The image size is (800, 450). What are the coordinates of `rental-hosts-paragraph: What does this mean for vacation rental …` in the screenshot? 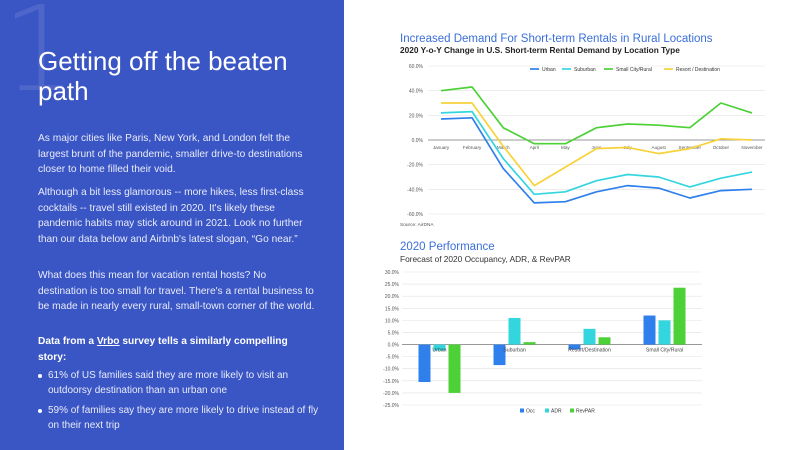 It's located at (176, 291).